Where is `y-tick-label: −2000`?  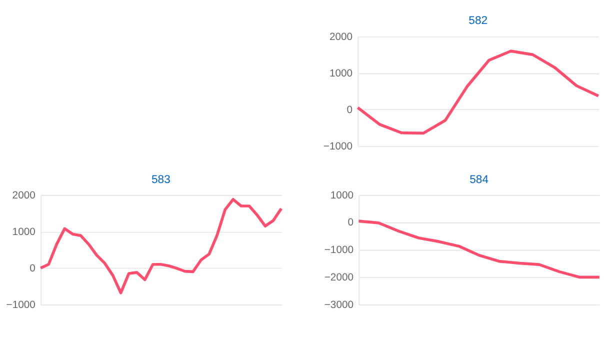
y-tick-label: −2000 is located at coordinates (339, 278).